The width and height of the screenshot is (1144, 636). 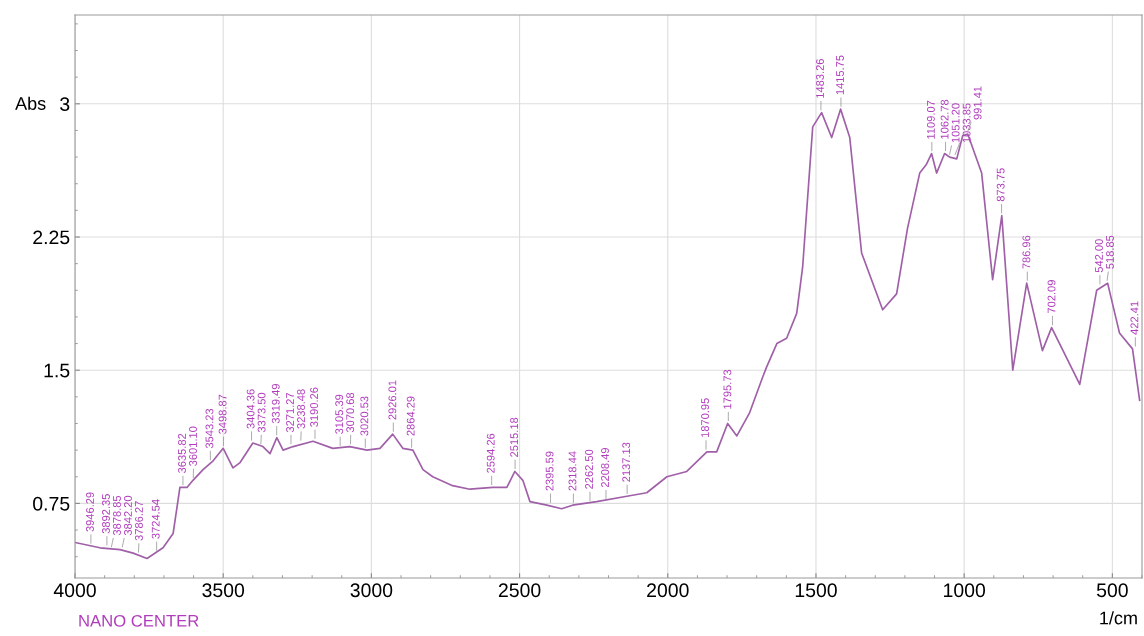 I want to click on annotation: 786.96, so click(x=1026, y=252).